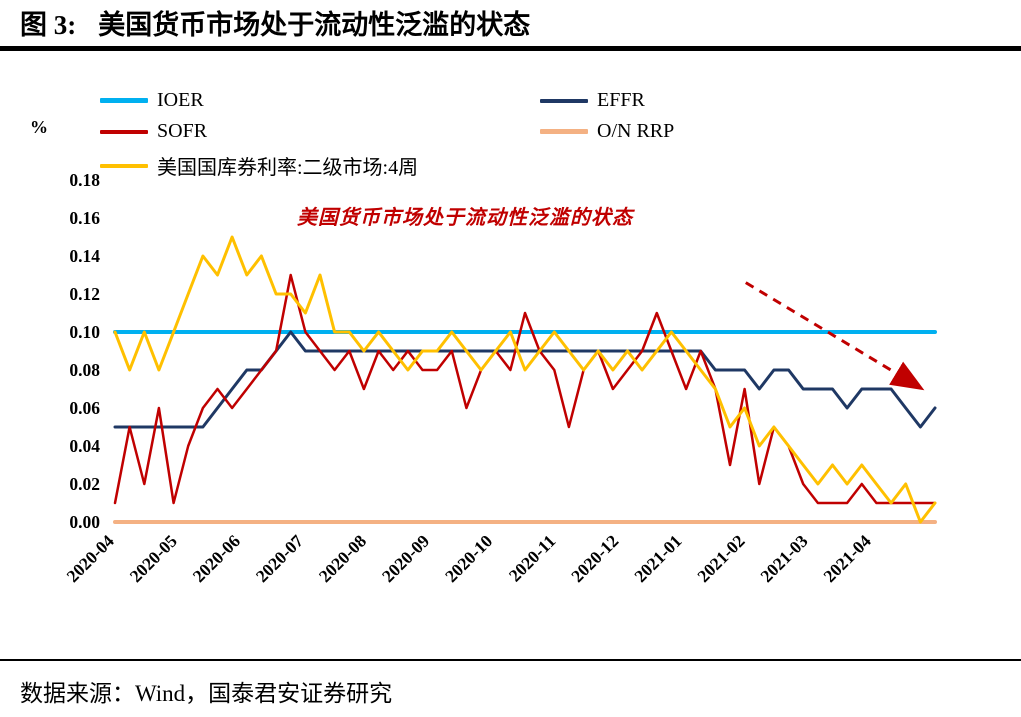 The image size is (1021, 717). Describe the element at coordinates (636, 131) in the screenshot. I see `legend-label-onrrp: O/N RRP` at that location.